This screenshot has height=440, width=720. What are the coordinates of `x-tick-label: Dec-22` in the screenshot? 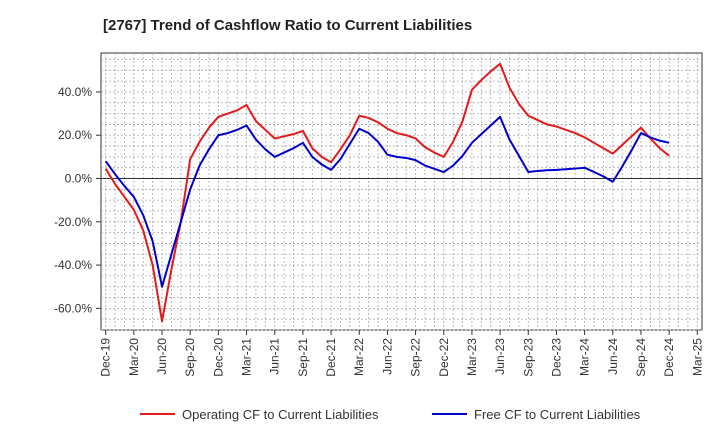 It's located at (444, 357).